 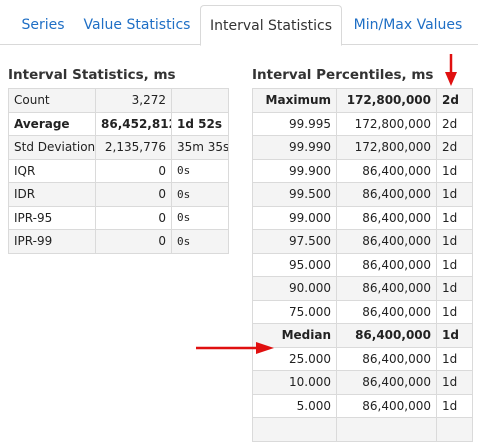 What do you see at coordinates (133, 123) in the screenshot?
I see `row-value: 86,452,812` at bounding box center [133, 123].